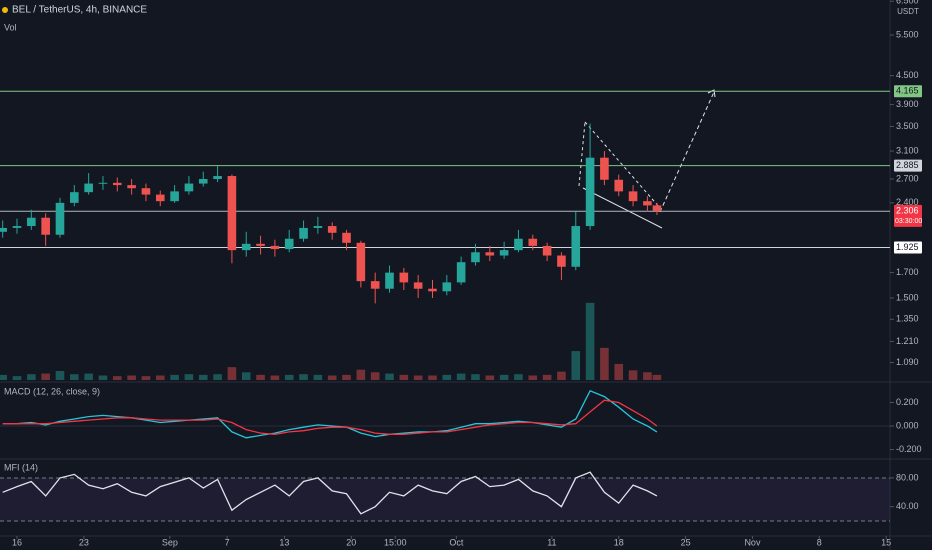 Image resolution: width=932 pixels, height=550 pixels. Describe the element at coordinates (5, 10) in the screenshot. I see `symbol-icon` at that location.